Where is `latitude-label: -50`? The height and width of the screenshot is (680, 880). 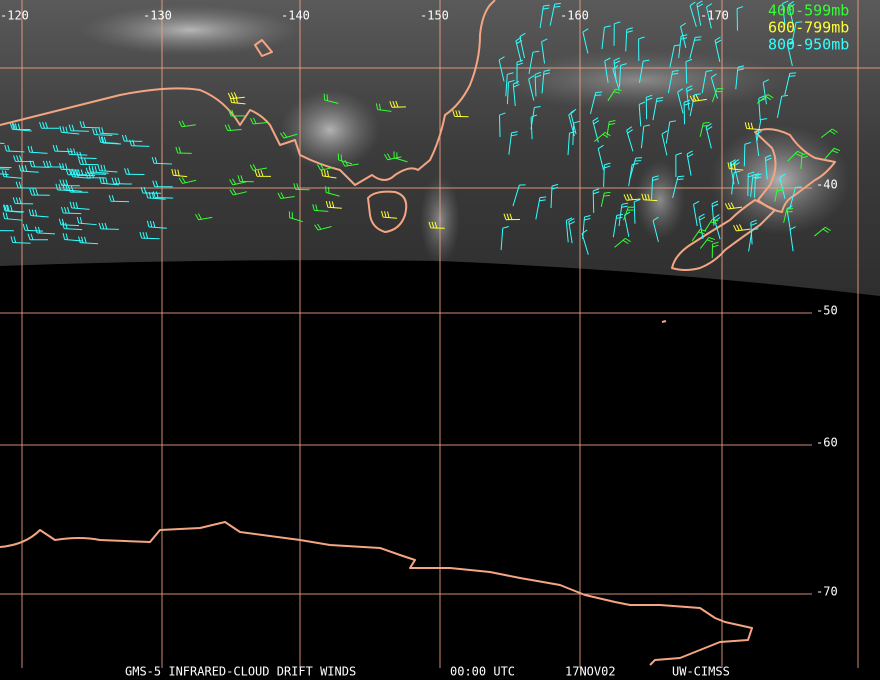
latitude-label: -50 is located at coordinates (827, 311).